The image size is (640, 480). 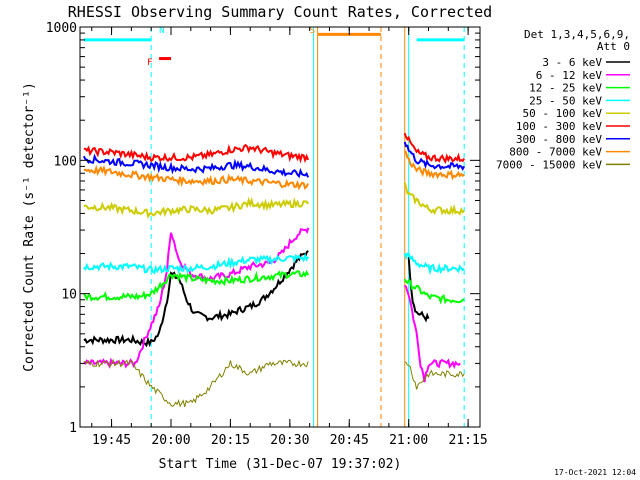 I want to click on footer-timestamp: 17-Oct-2021 12:04, so click(x=595, y=472).